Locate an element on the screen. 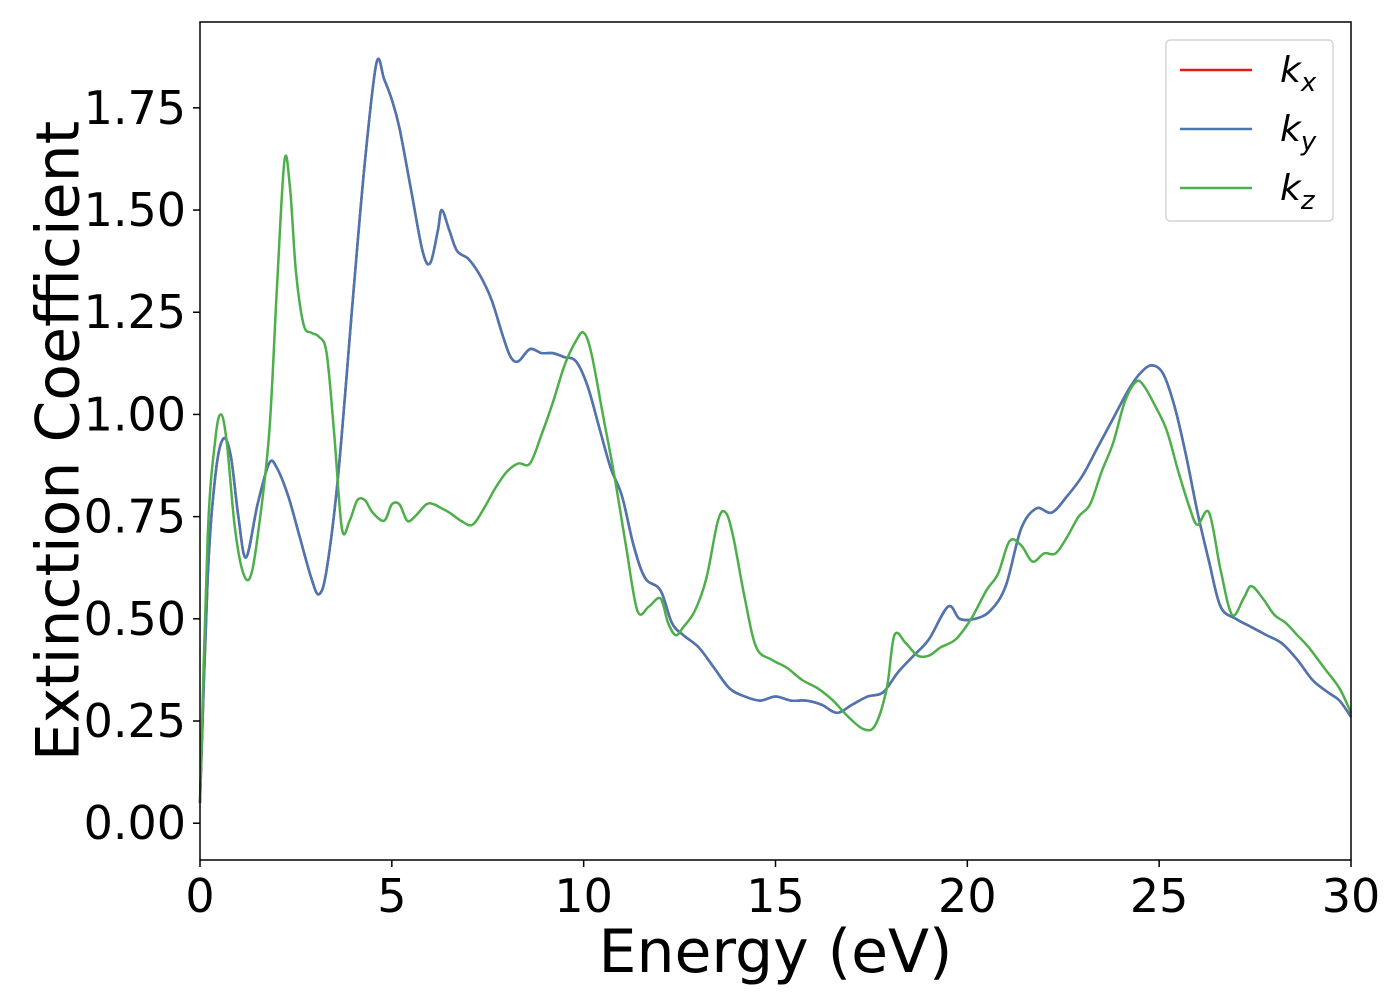  legend-label-z: kz is located at coordinates (1298, 192).